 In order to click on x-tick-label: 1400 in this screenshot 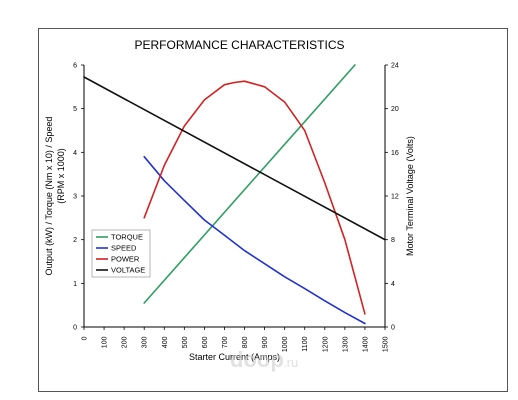, I will do `click(365, 344)`.